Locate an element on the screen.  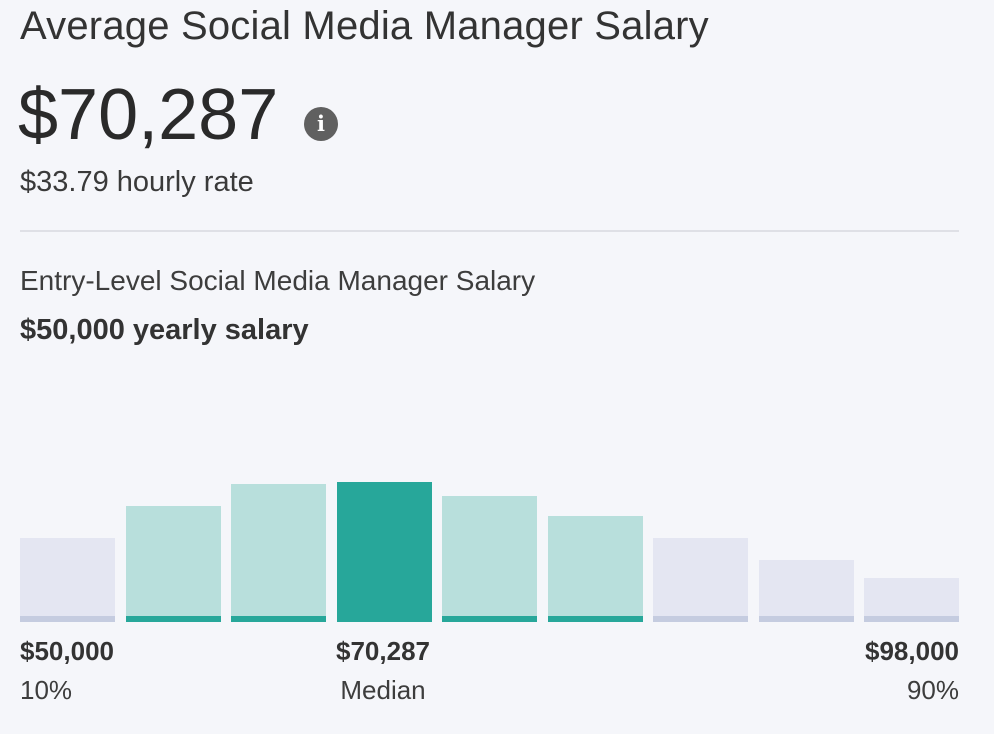
entry-level-salary: $50,000 yearly salary is located at coordinates (164, 330).